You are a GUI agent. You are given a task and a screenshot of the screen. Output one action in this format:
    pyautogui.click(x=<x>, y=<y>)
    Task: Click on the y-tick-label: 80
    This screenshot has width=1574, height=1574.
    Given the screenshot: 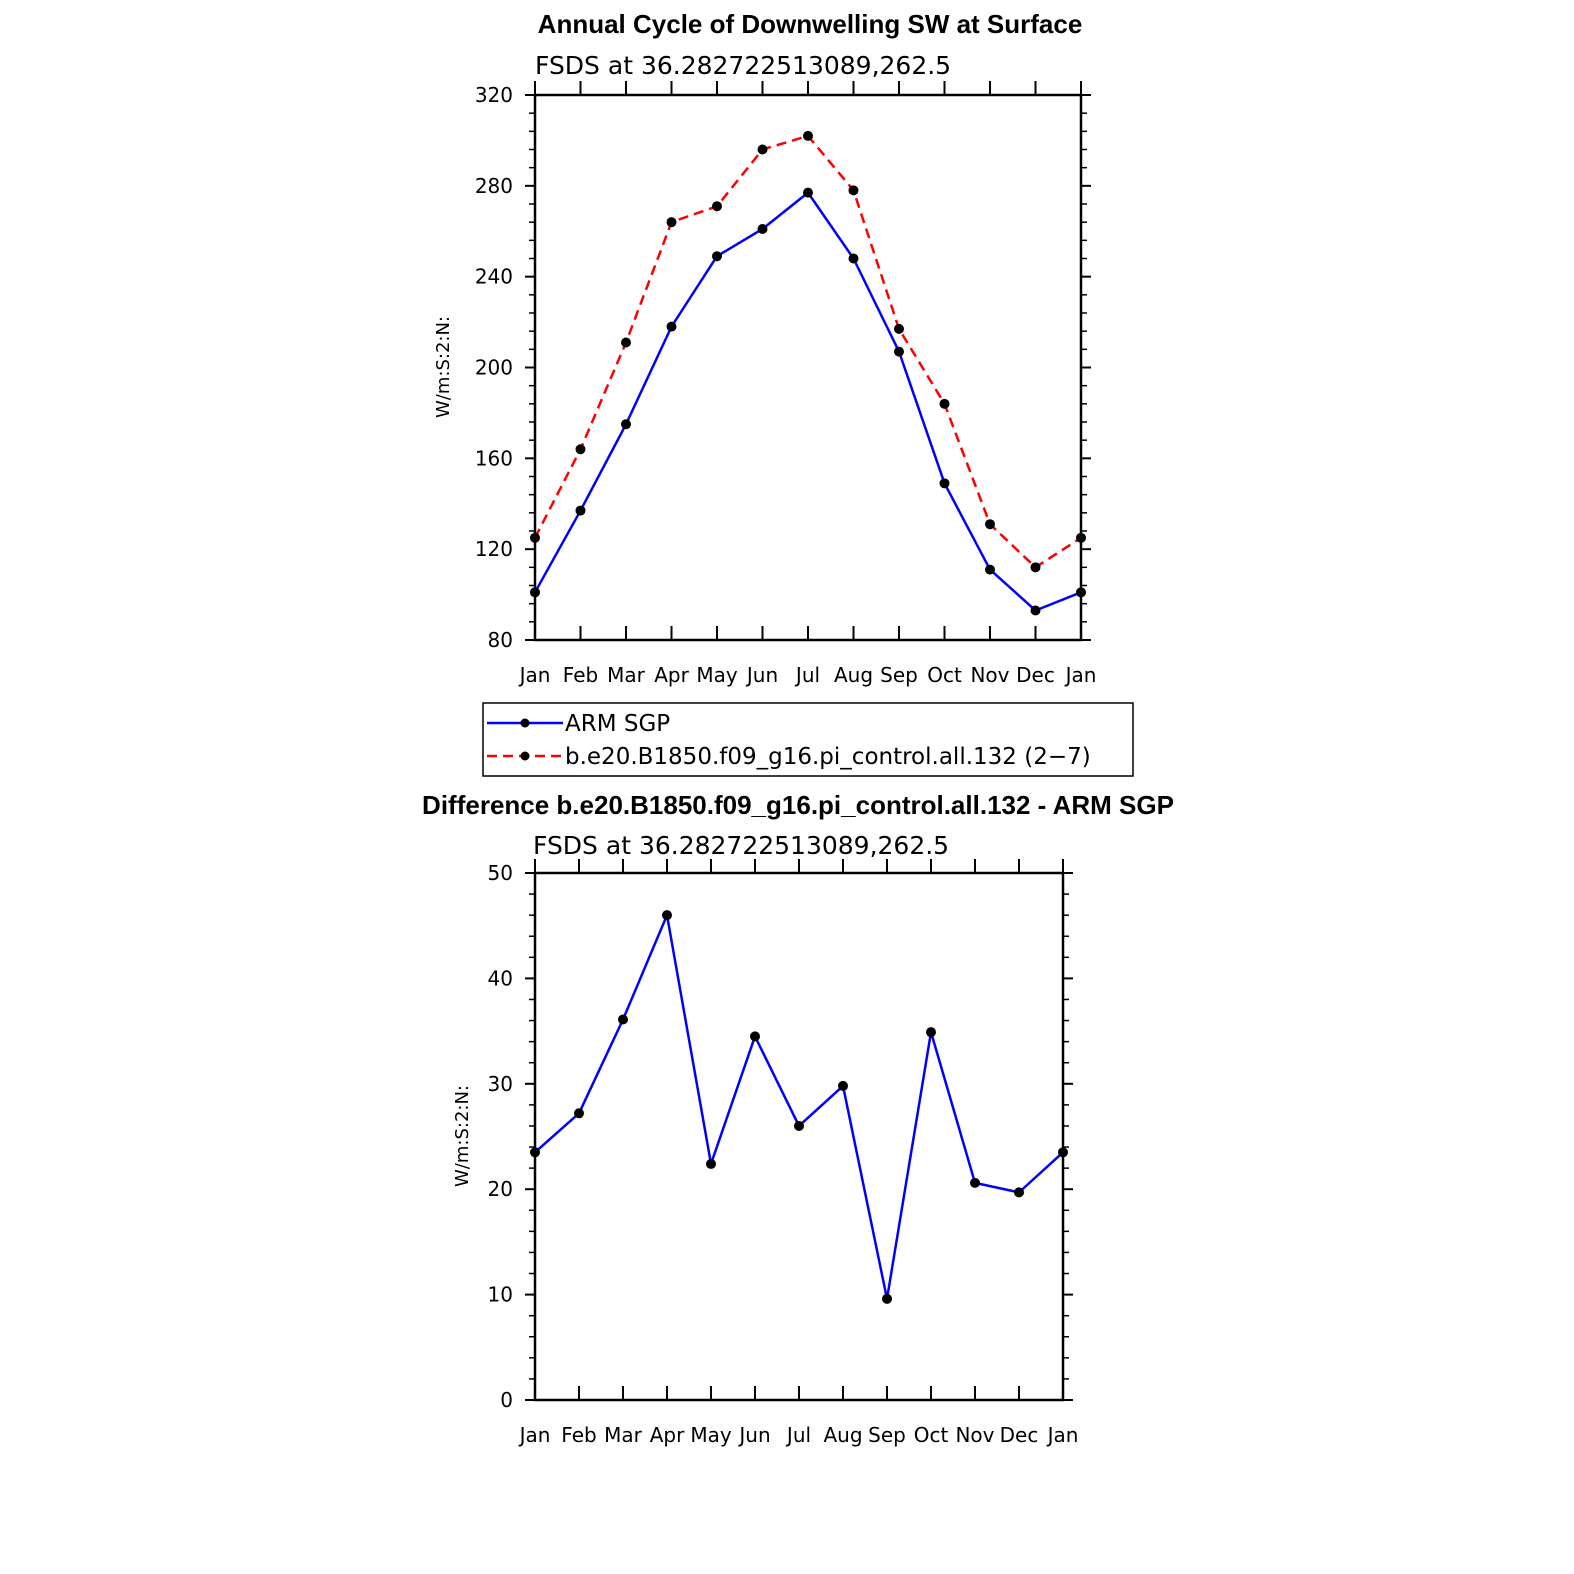 What is the action you would take?
    pyautogui.click(x=500, y=640)
    